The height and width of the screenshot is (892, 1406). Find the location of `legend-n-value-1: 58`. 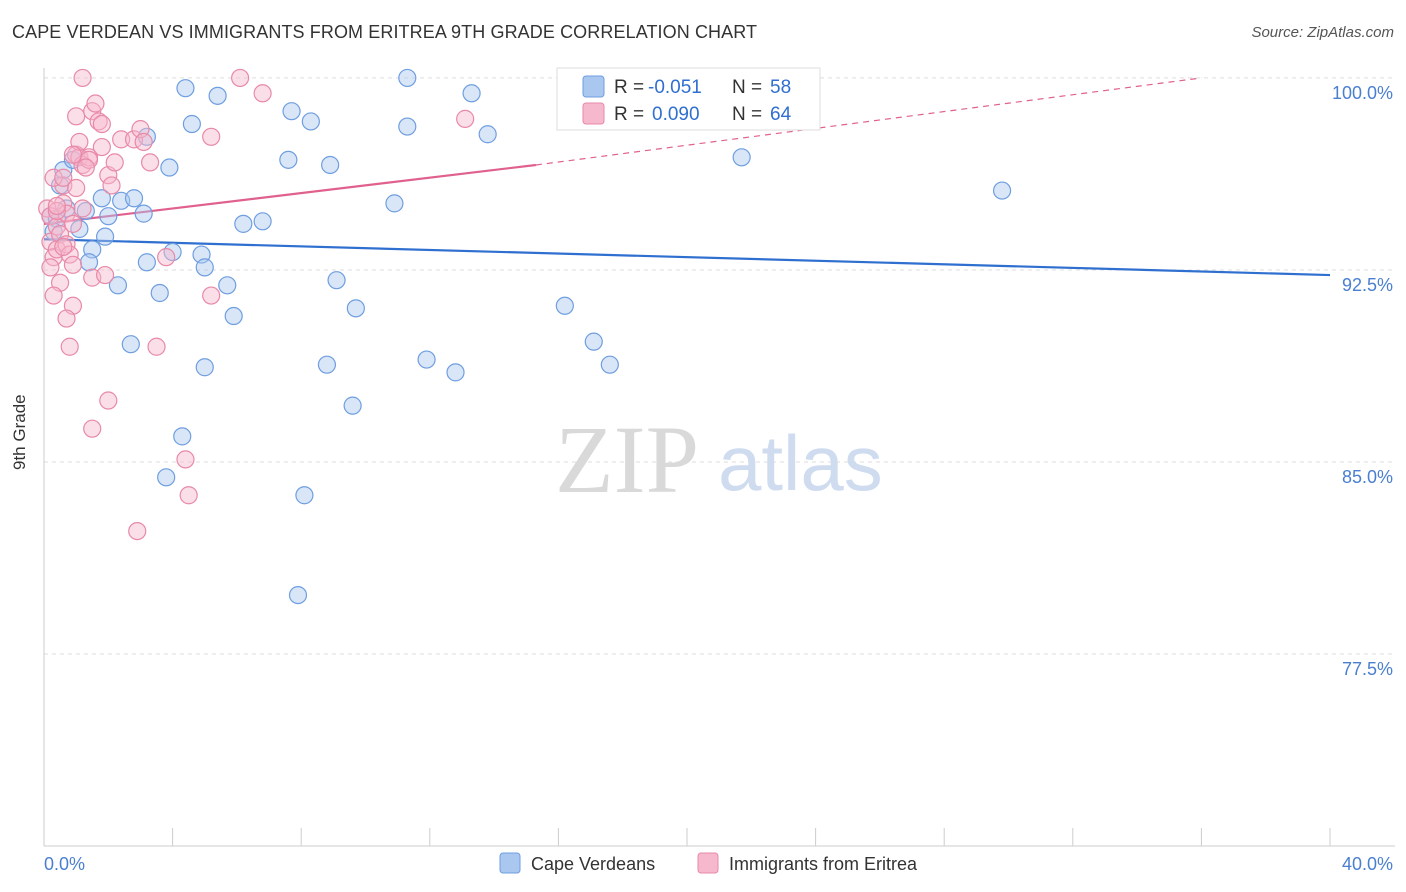

legend-n-value-1: 58 is located at coordinates (780, 87).